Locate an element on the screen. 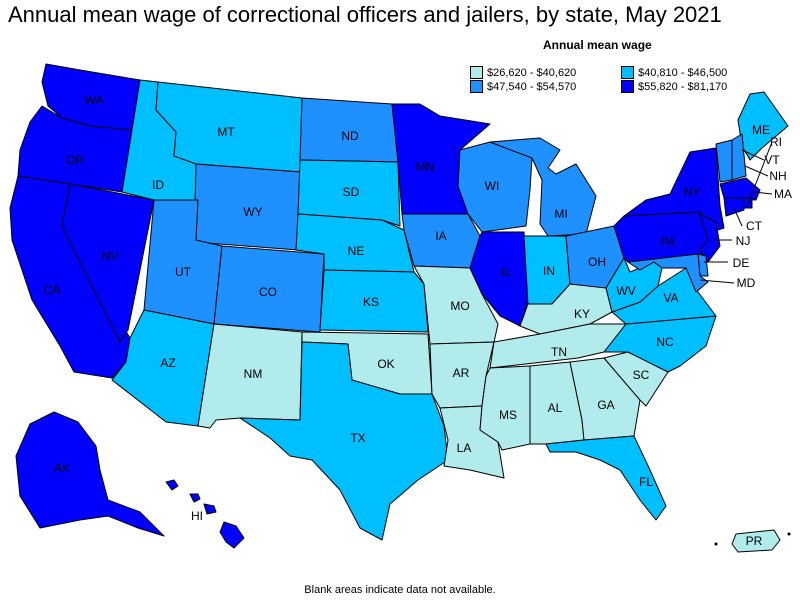 Image resolution: width=800 pixels, height=600 pixels. state-label-NV: NV is located at coordinates (110, 256).